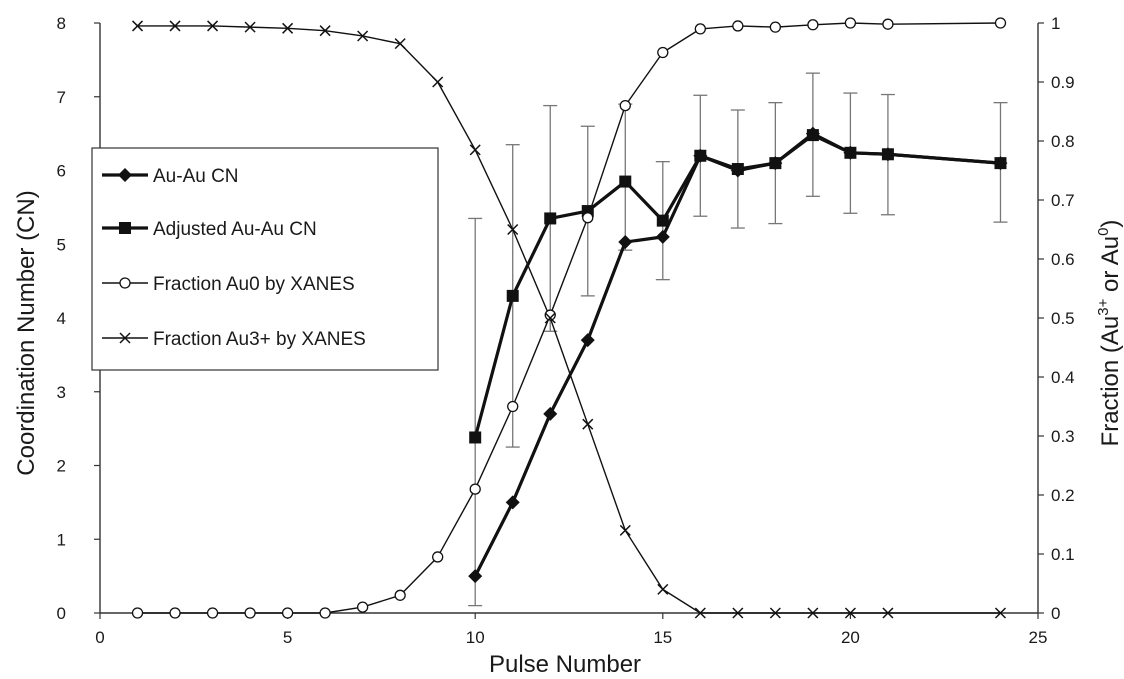  Describe the element at coordinates (565, 664) in the screenshot. I see `x-axis-title: Pulse Number` at that location.